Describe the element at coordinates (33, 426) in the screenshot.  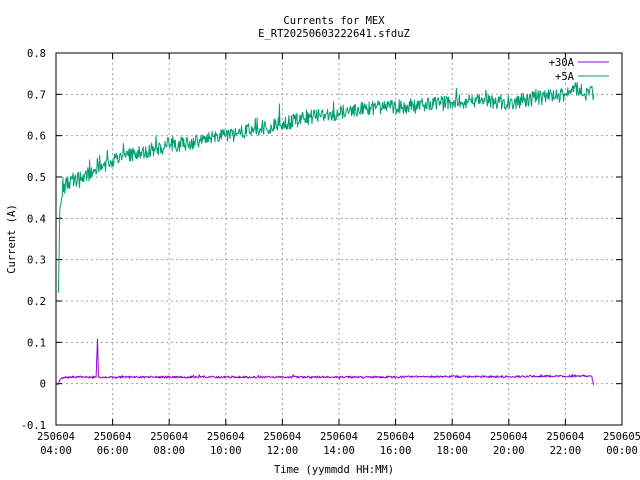
I see `y-tick-label: -0.1` at that location.